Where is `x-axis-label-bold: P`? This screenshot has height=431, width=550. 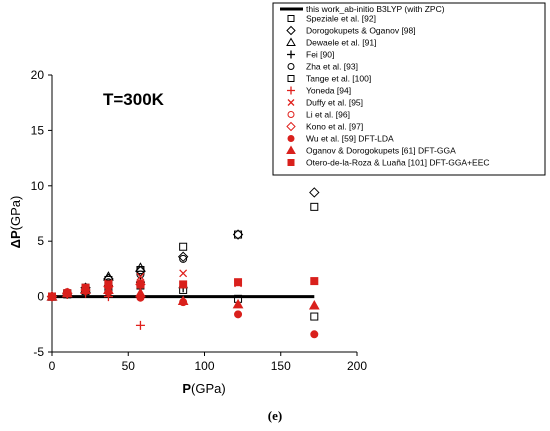 x-axis-label-bold: P is located at coordinates (186, 388).